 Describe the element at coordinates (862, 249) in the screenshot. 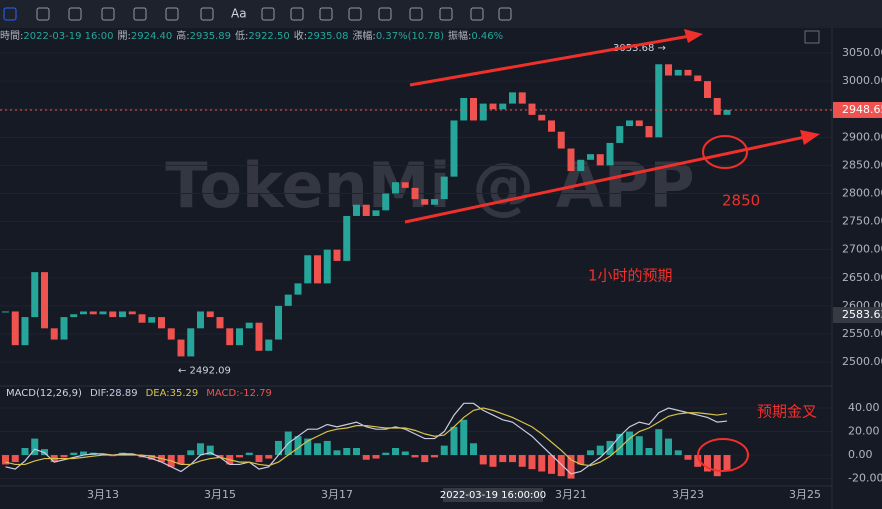

I see `y-tick-label: 2700.00` at that location.